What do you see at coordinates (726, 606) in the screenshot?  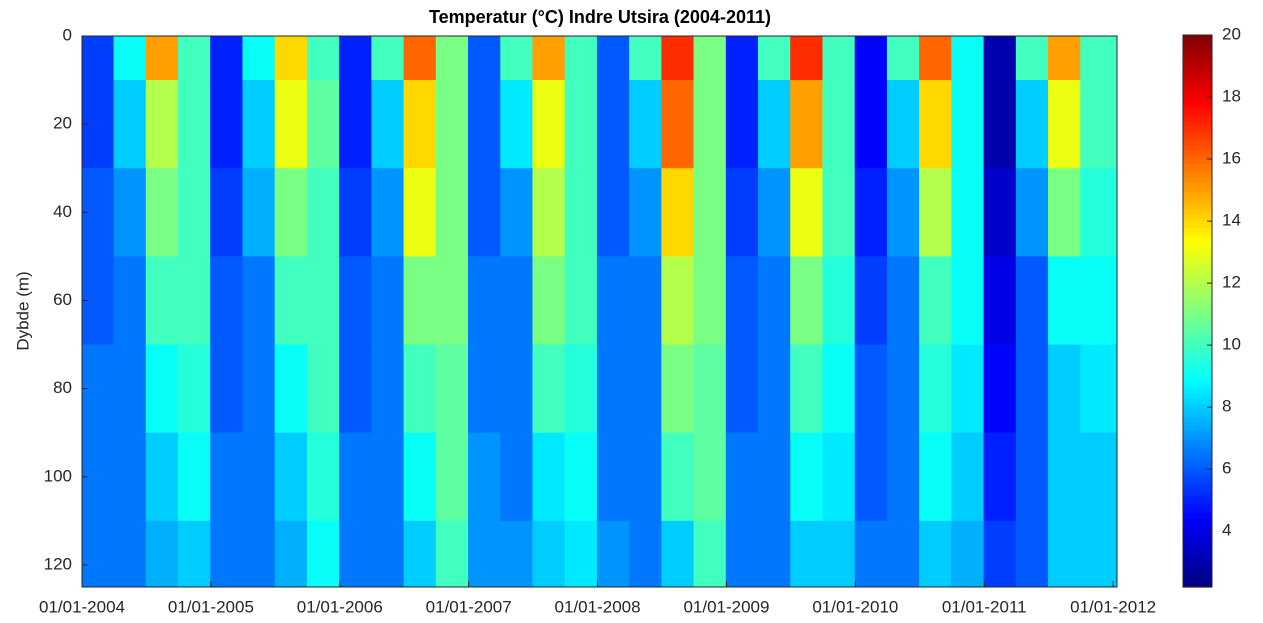 I see `x-tick-label: 01/01-2009` at bounding box center [726, 606].